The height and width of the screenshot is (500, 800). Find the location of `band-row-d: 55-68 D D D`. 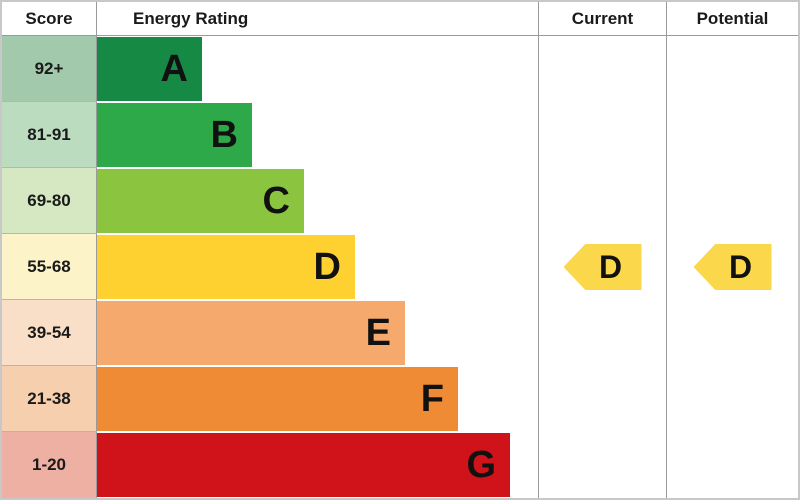

band-row-d: 55-68 D D D is located at coordinates (400, 267).